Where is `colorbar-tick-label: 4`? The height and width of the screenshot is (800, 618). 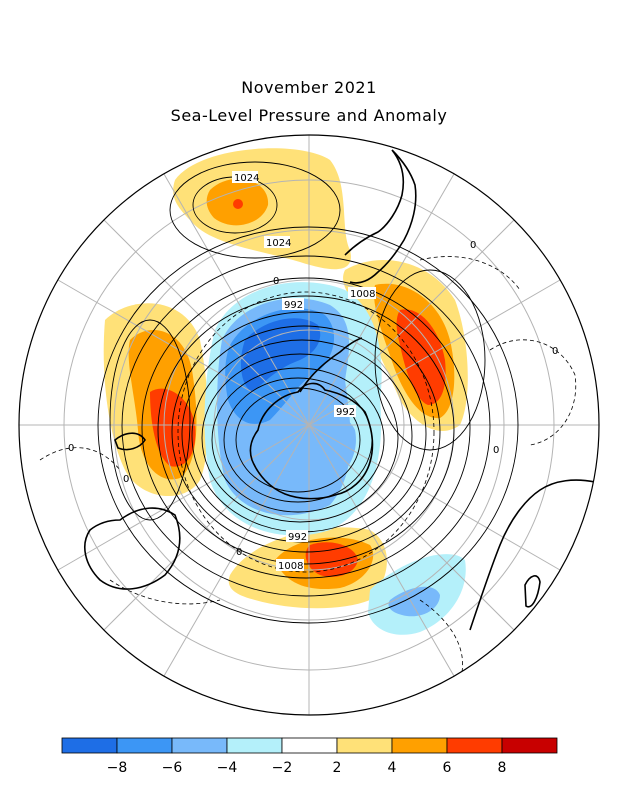
colorbar-tick-label: 4 is located at coordinates (392, 768).